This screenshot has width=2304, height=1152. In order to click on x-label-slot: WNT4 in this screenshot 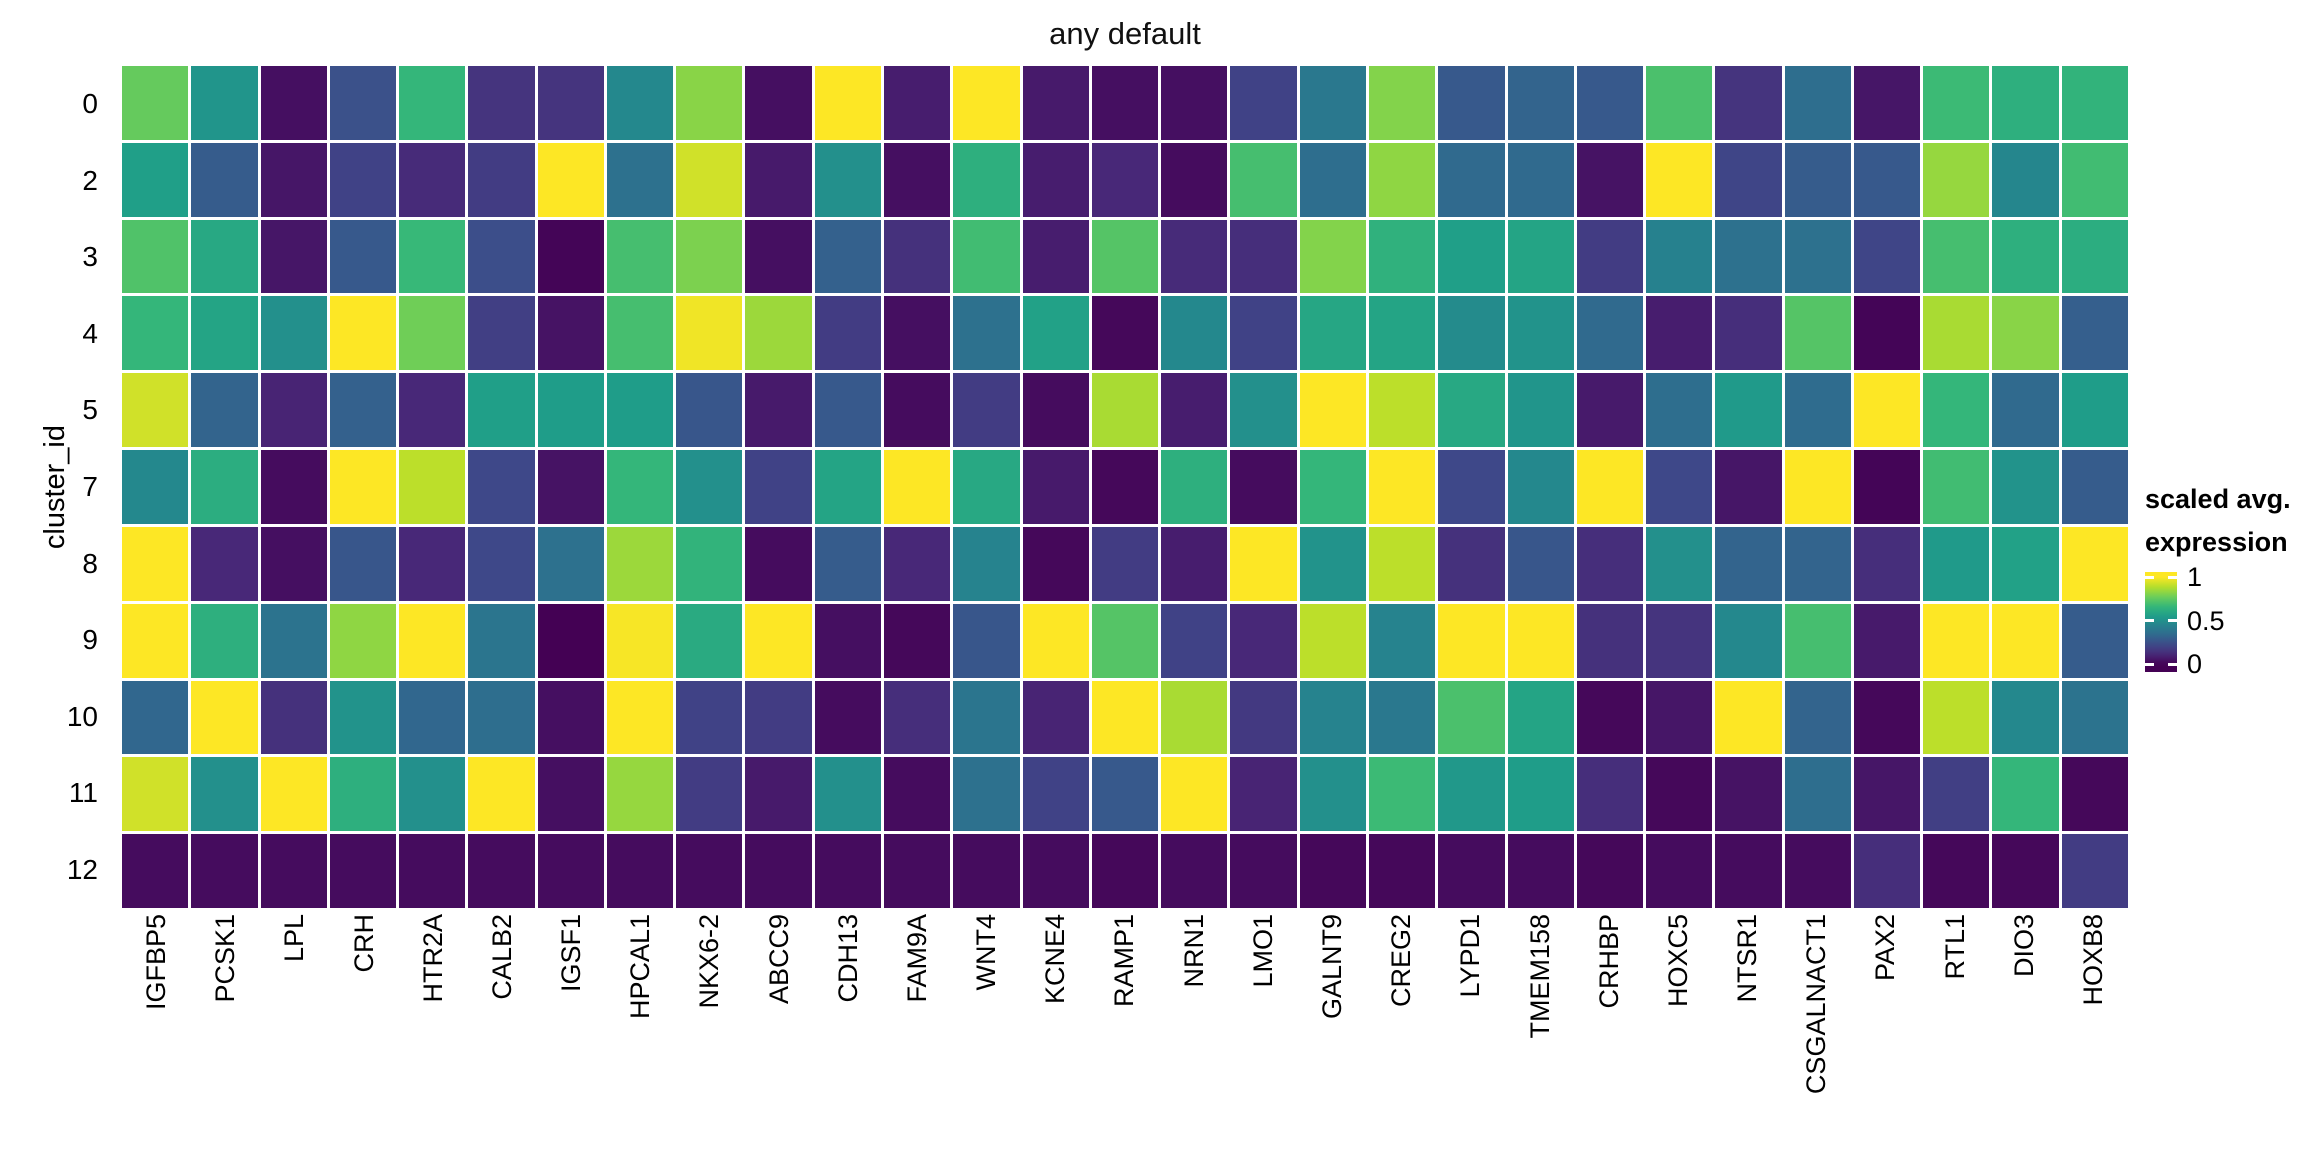, I will do `click(986, 1032)`.